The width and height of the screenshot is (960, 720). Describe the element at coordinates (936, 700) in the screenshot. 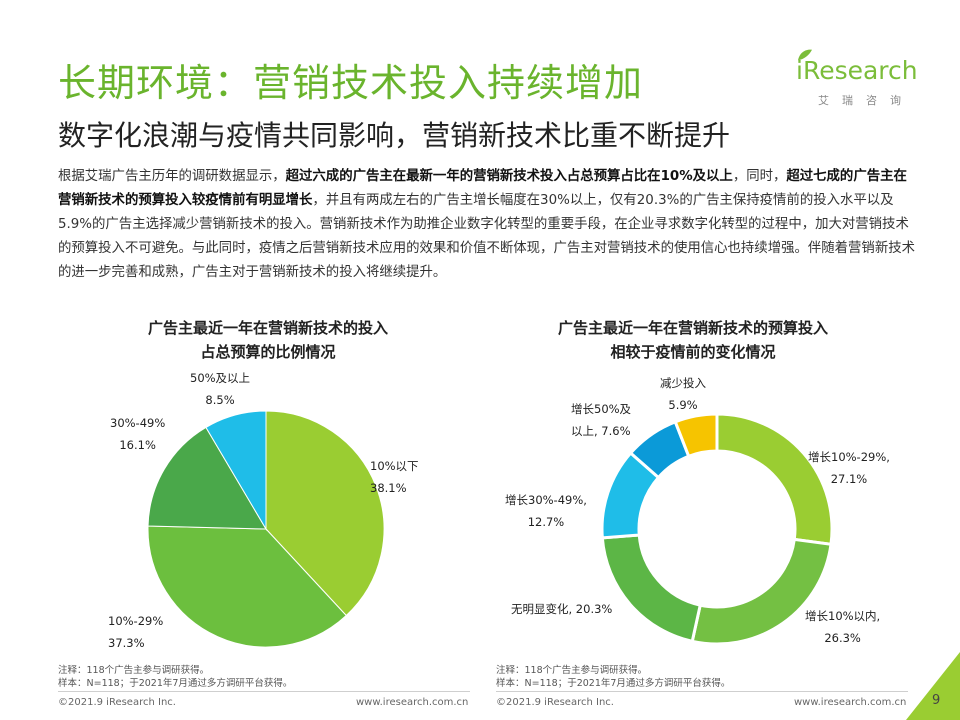

I see `page-number: 9` at that location.